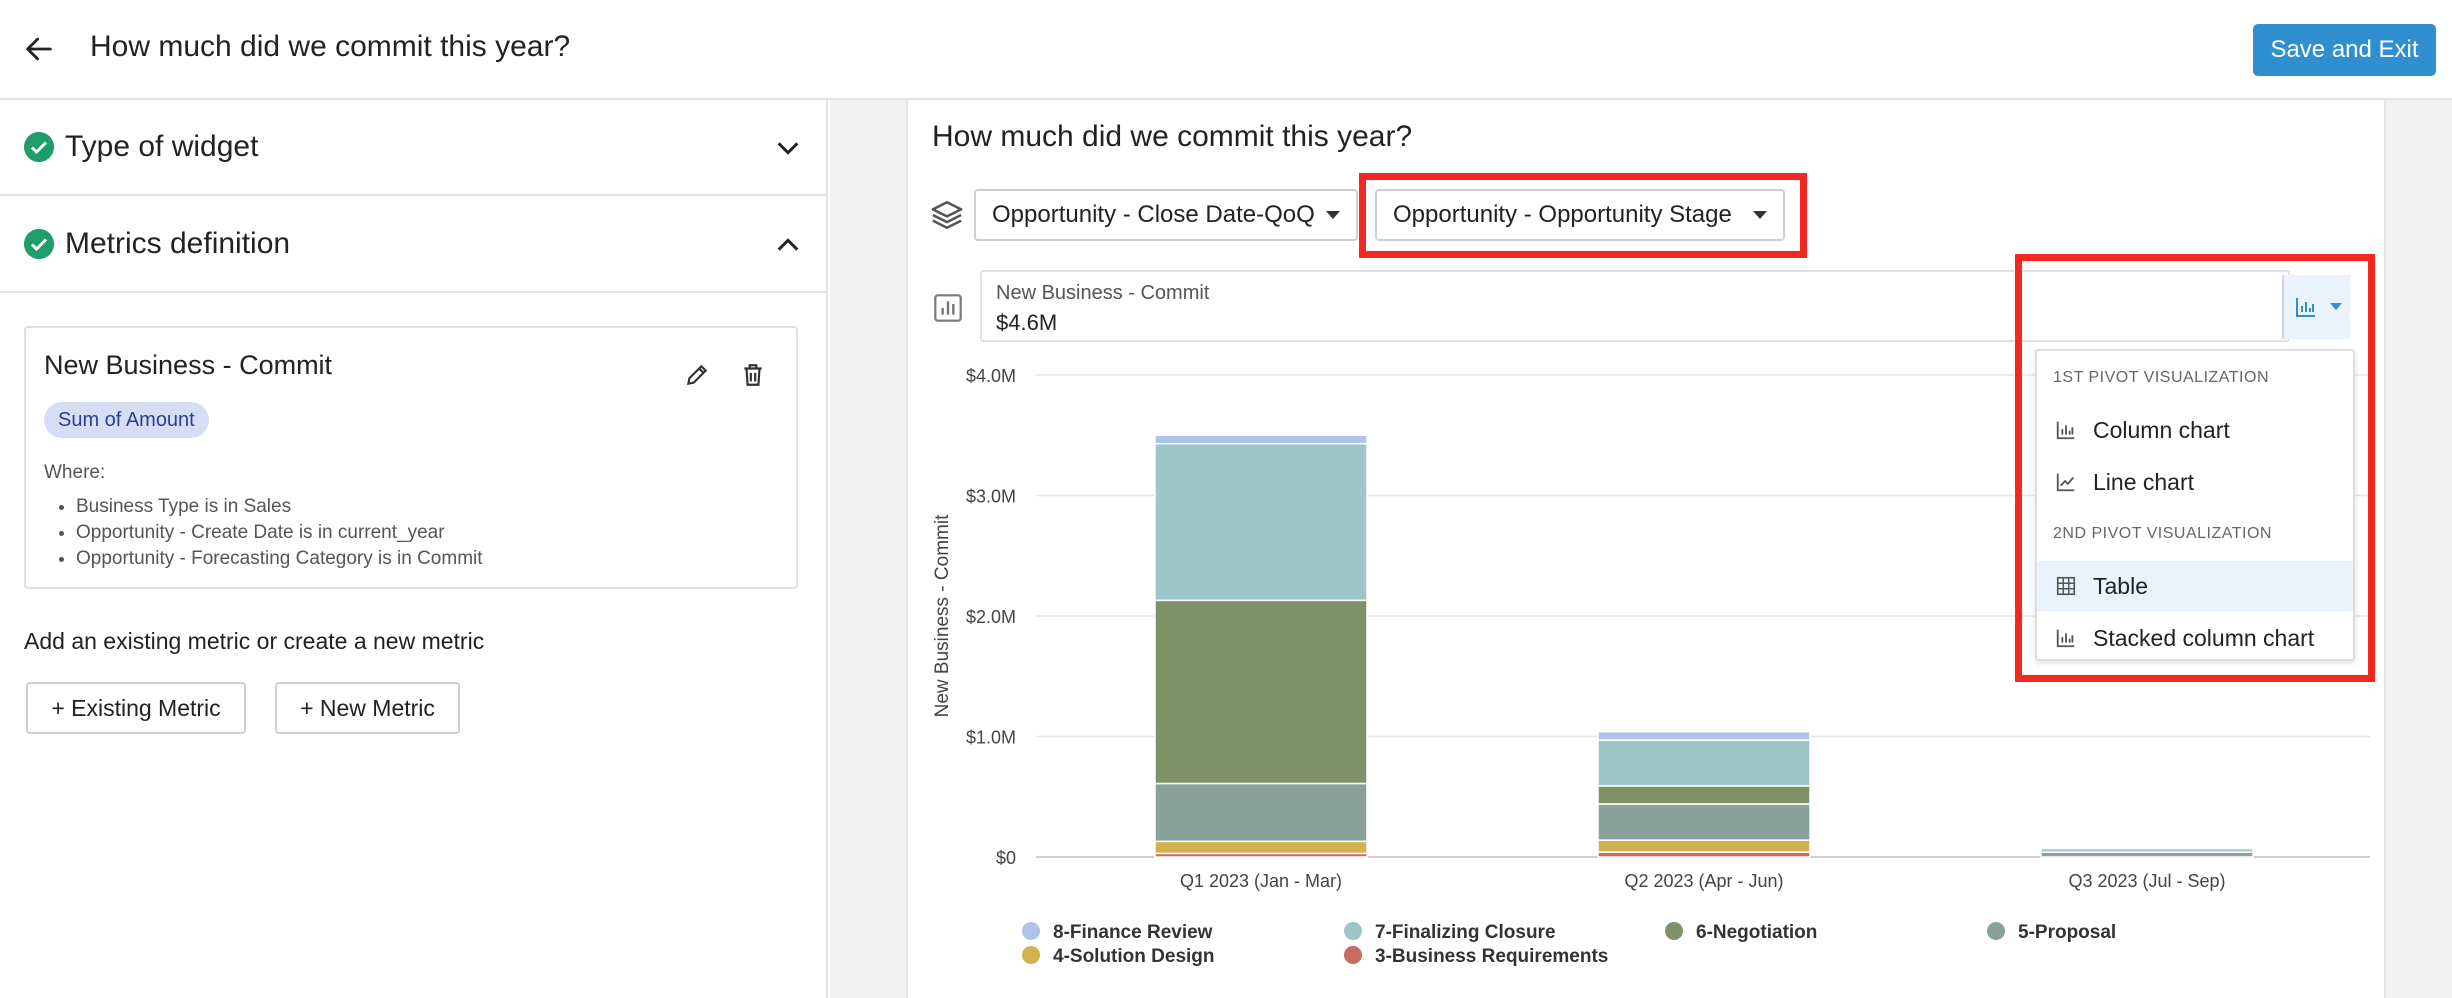  Describe the element at coordinates (942, 615) in the screenshot. I see `y-axis-label: New Business - Commit` at that location.